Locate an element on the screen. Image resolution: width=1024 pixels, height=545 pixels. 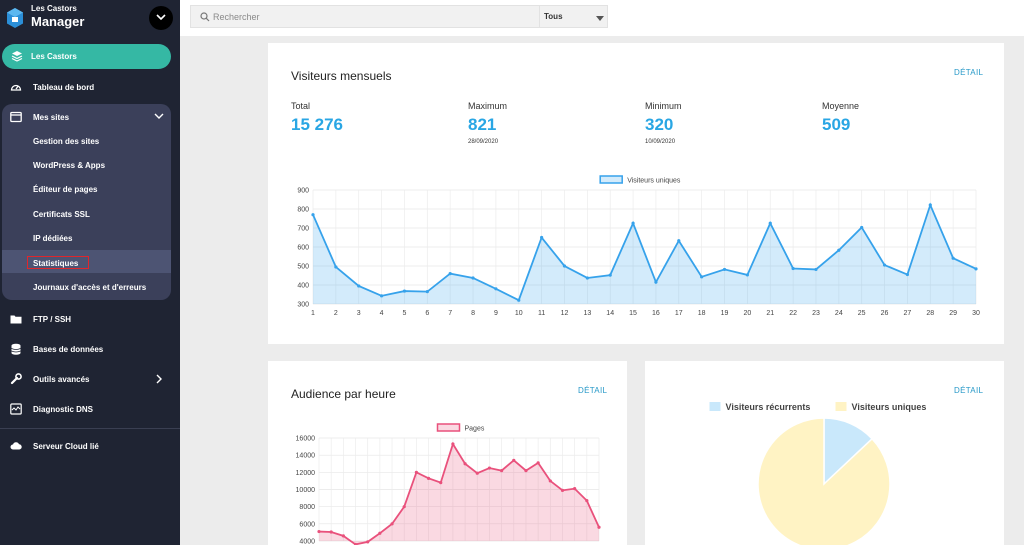
x-tick-label: 7 is located at coordinates (450, 313).